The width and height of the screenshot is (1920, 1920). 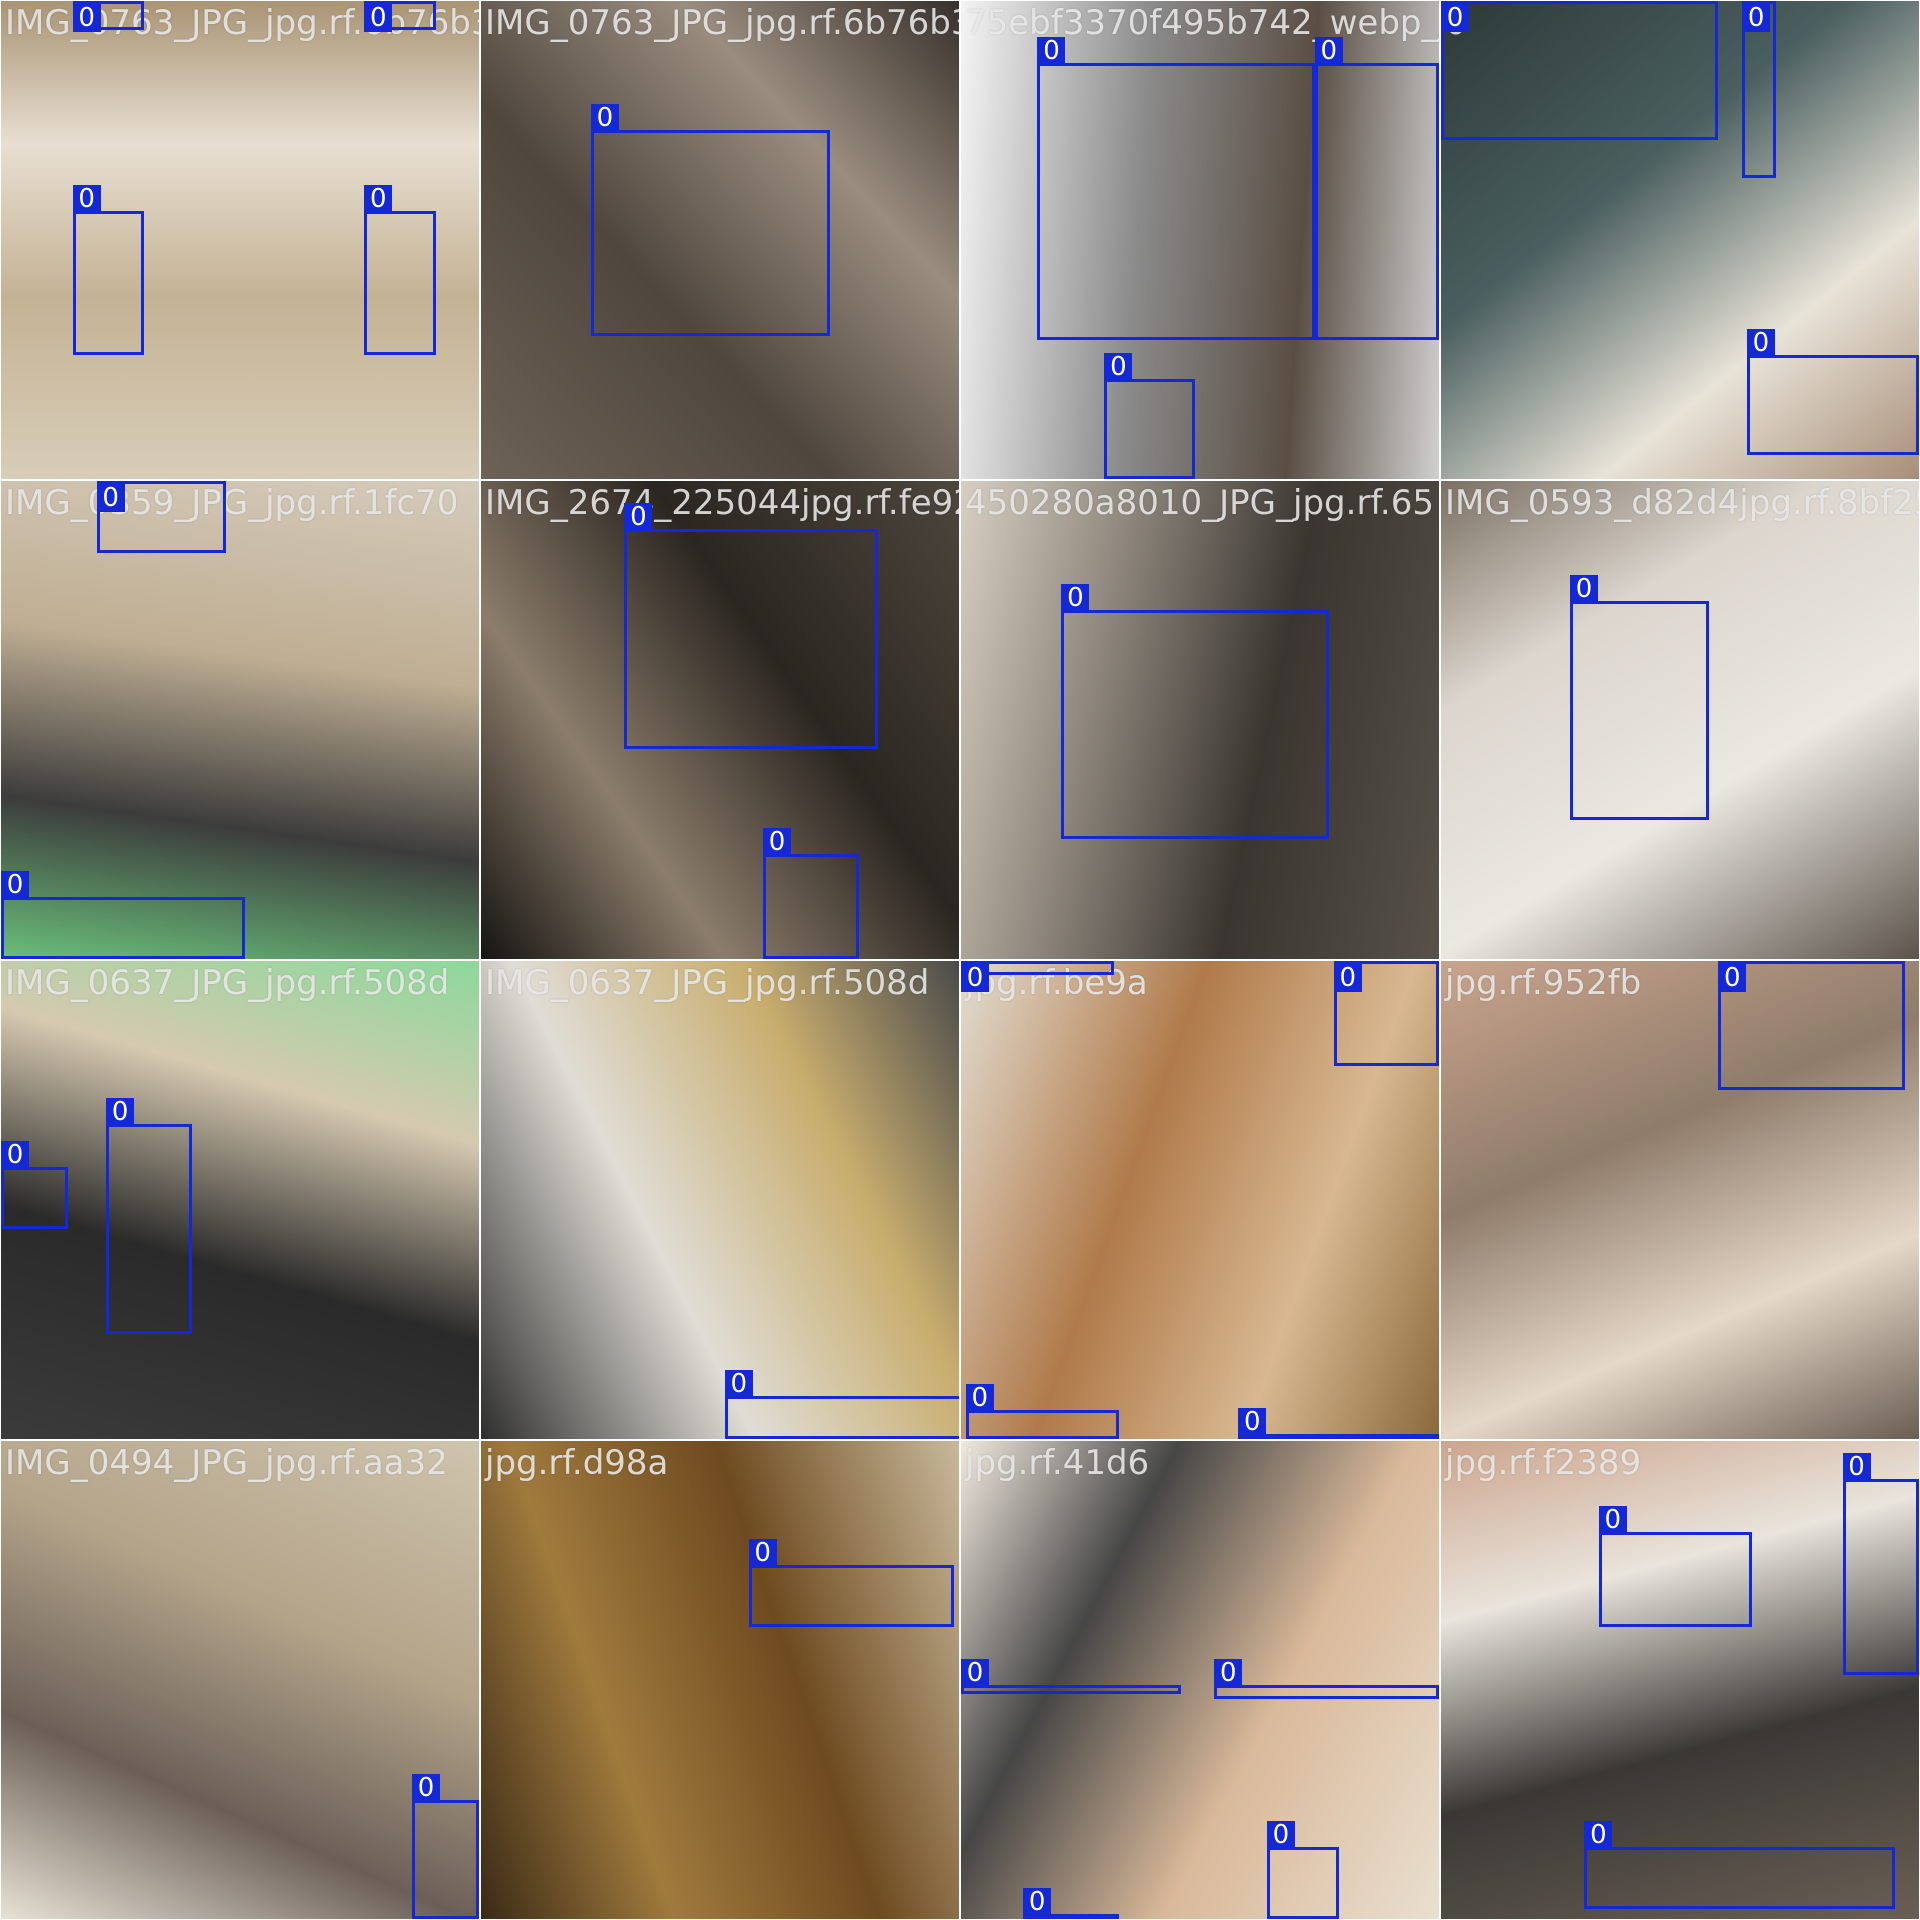 I want to click on mosaic-tile: IMG_0359_JPG_jpg.rf.1fc70 0 0, so click(x=240, y=720).